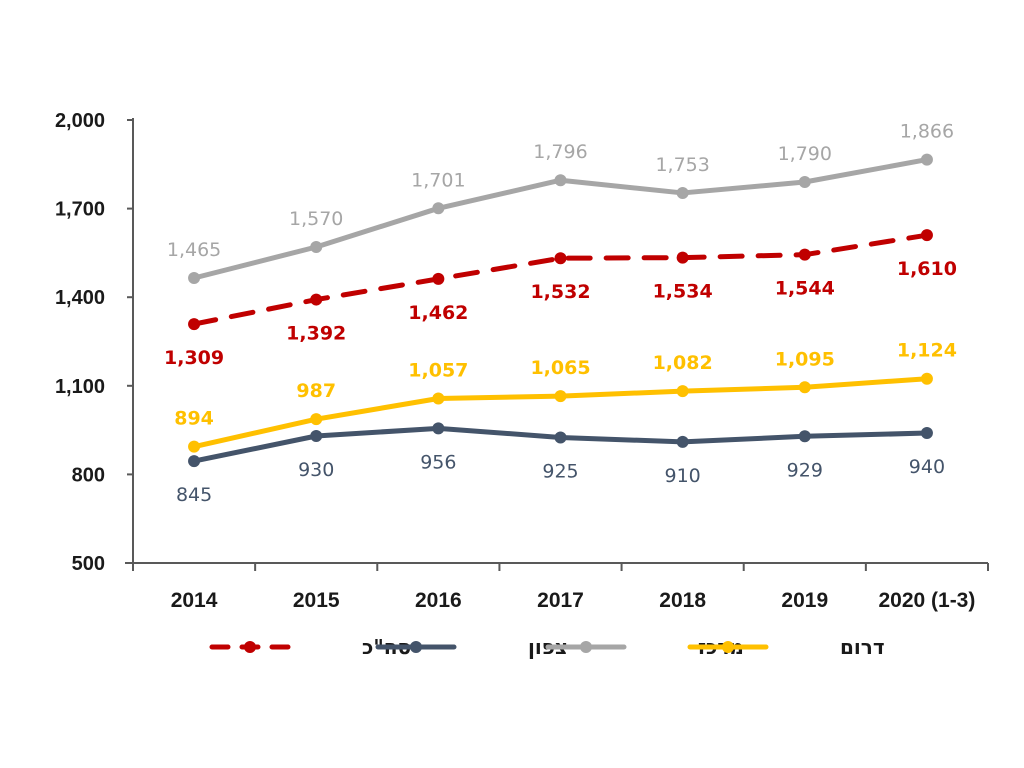 The height and width of the screenshot is (768, 1024). I want to click on data-label: 1,532, so click(560, 292).